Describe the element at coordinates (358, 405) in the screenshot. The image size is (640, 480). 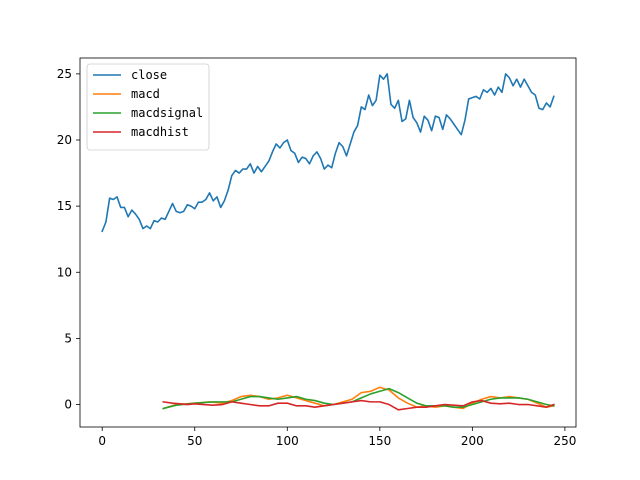
I see `series-line-macdhist` at that location.